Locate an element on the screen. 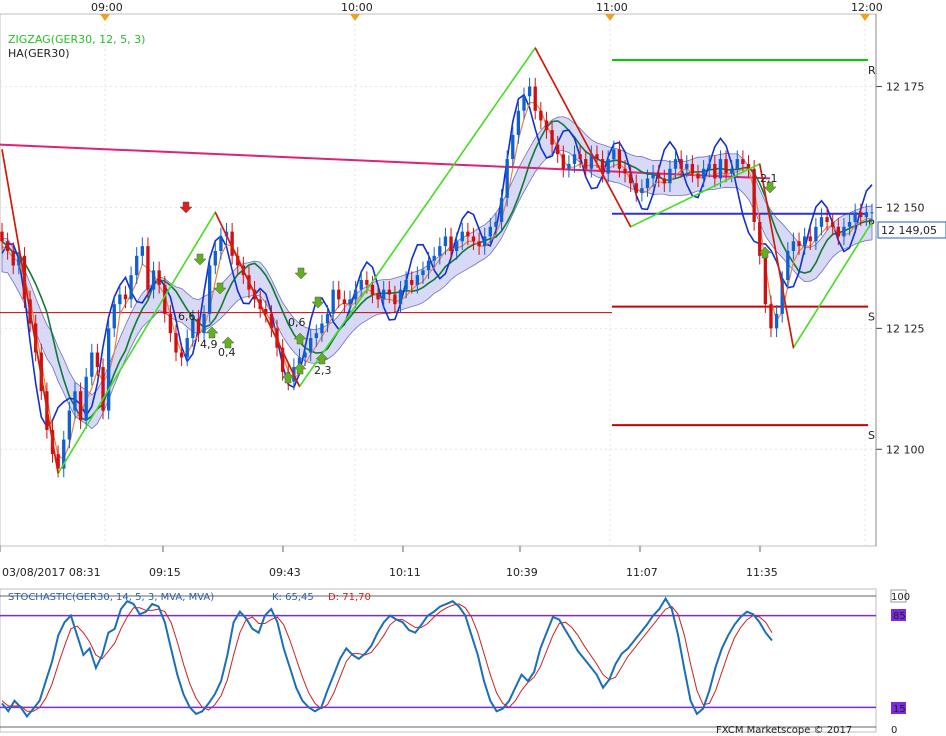  stoch-legend: STOCHASTIC(GER30, 14, 5, 3, MVA, MVA) is located at coordinates (111, 597).